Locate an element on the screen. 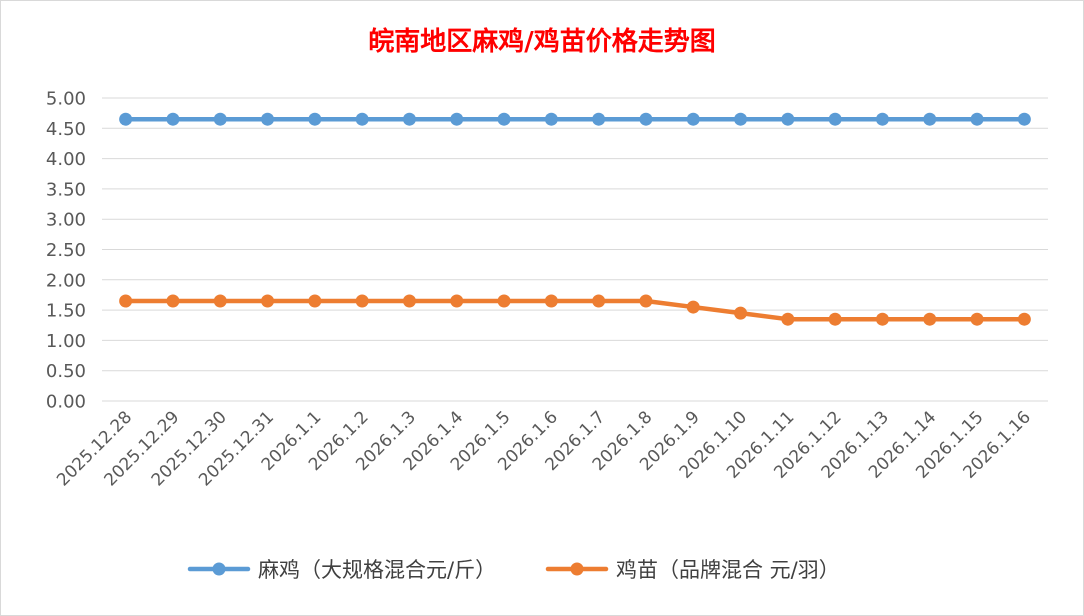  y-tick-label: 0.00 is located at coordinates (66, 402).